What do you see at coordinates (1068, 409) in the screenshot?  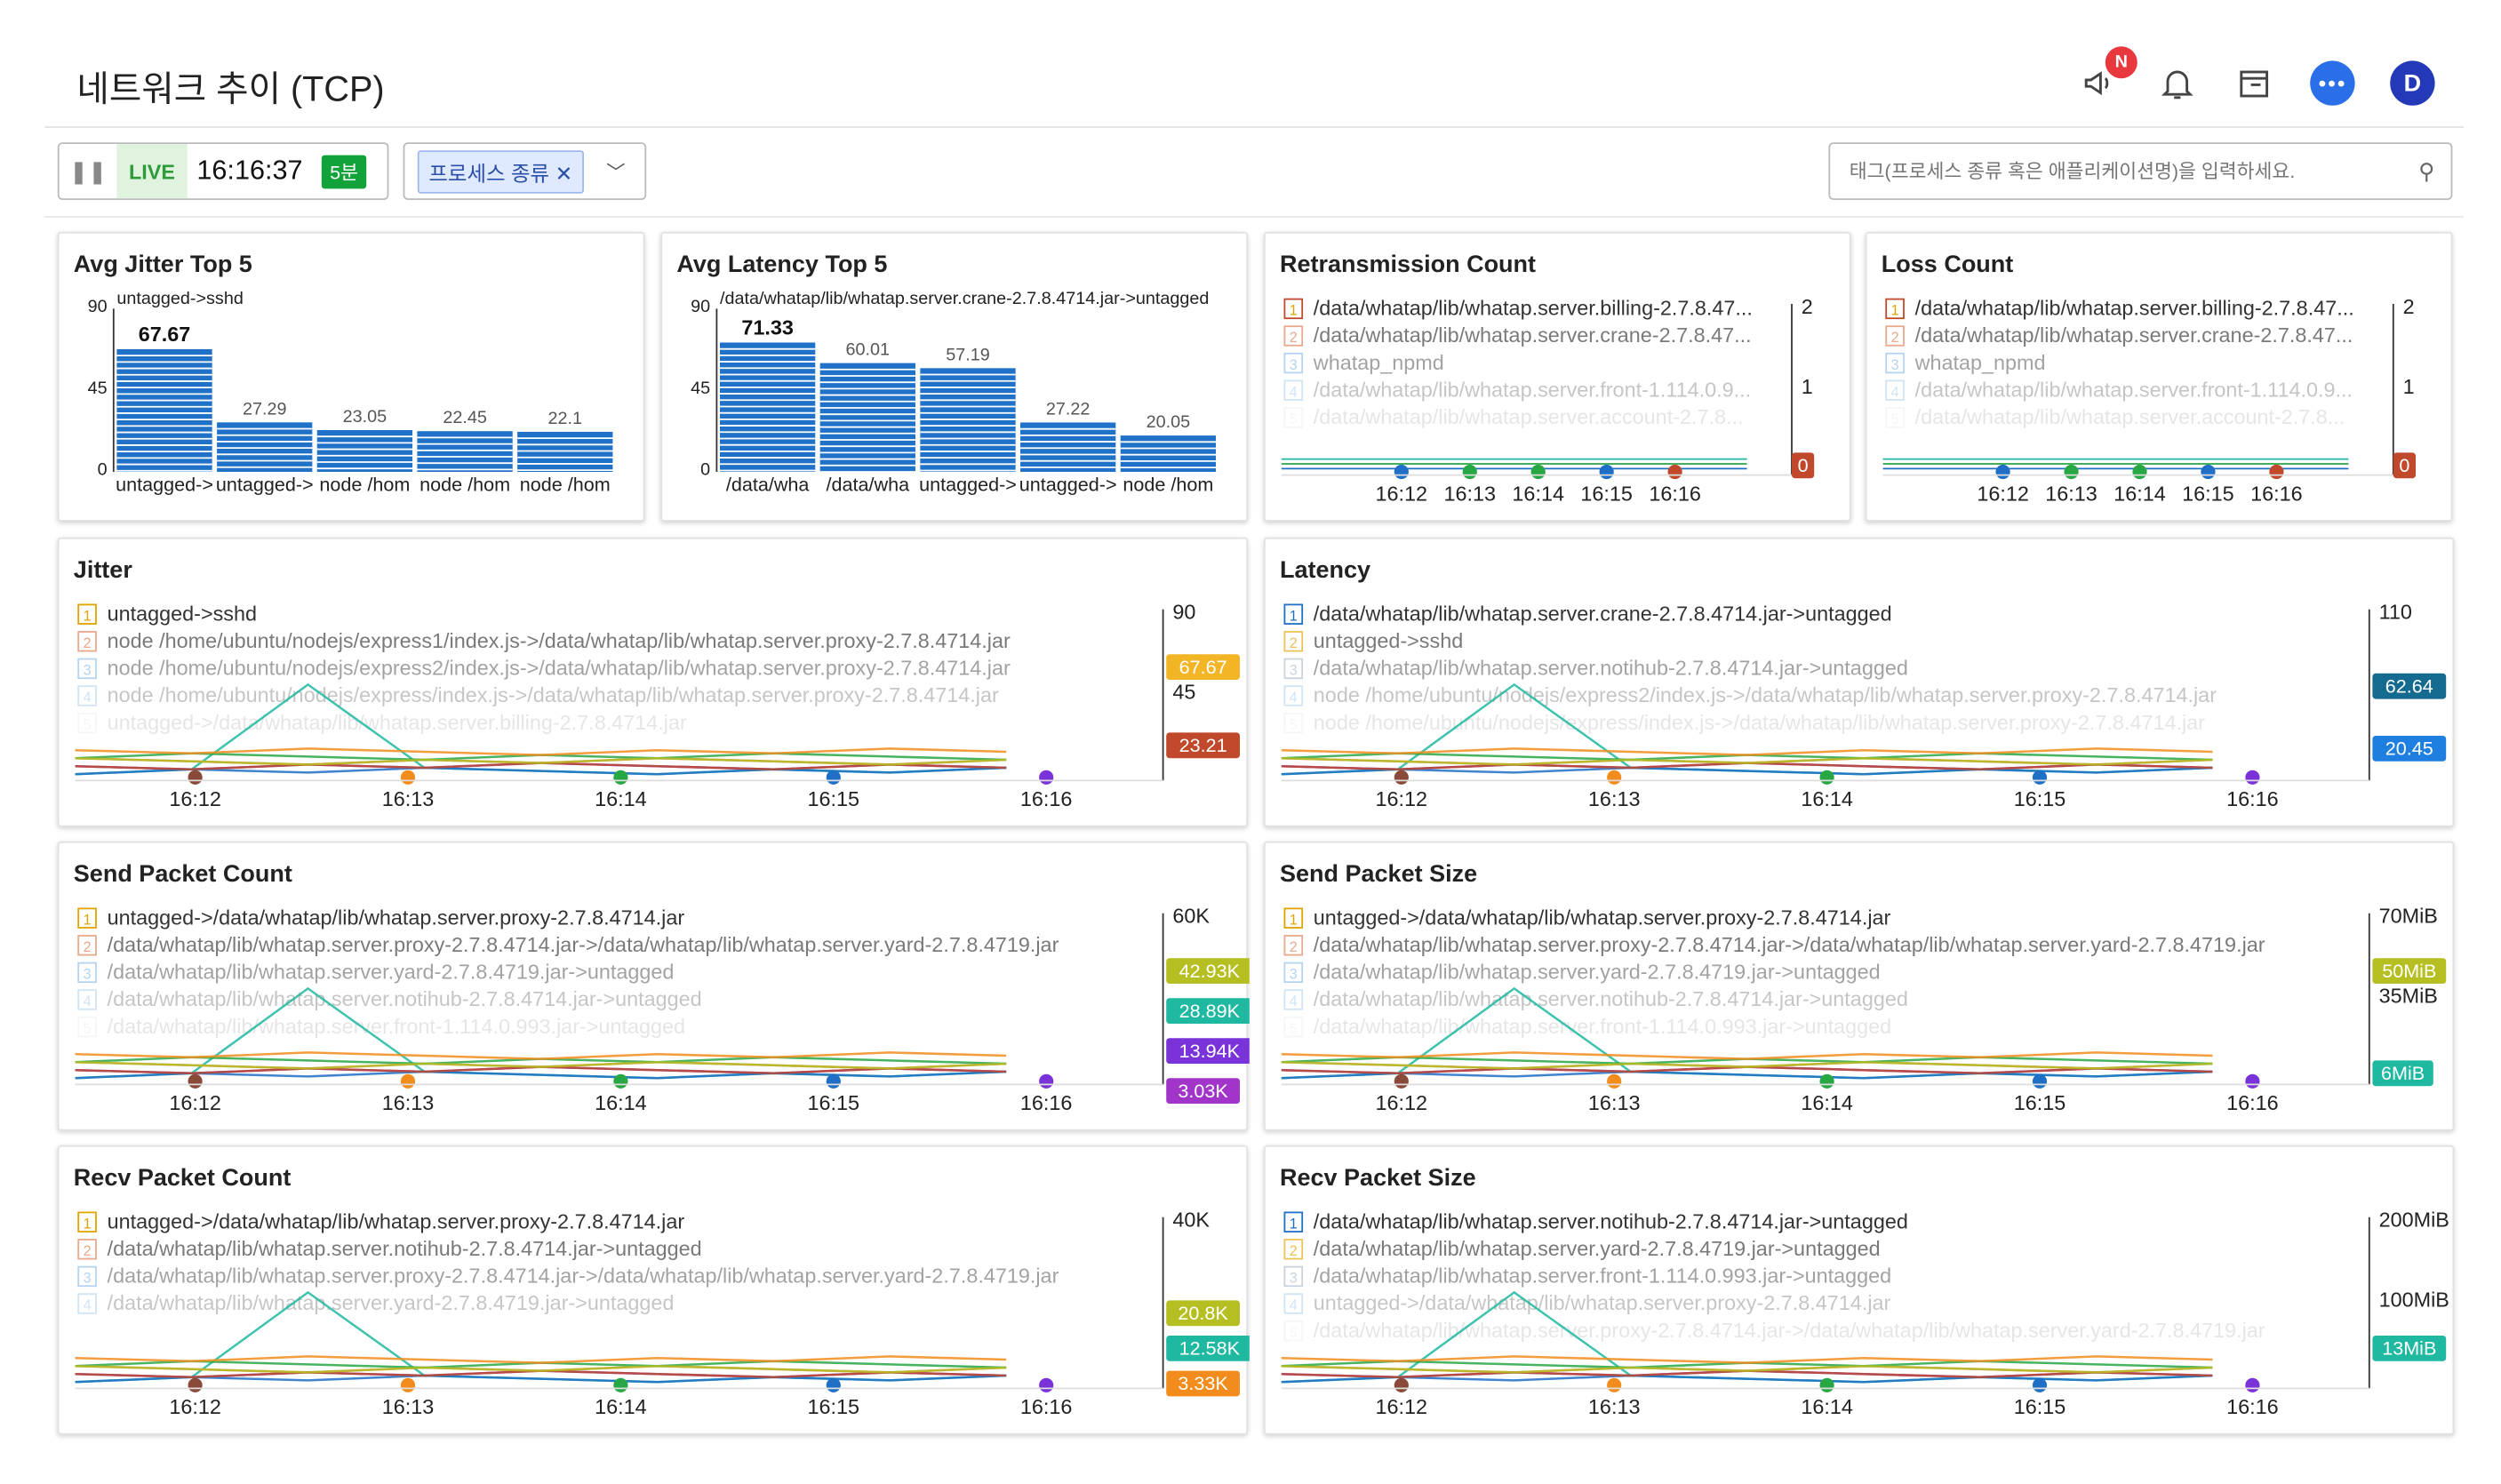 I see `bar-value-label: 27.22` at bounding box center [1068, 409].